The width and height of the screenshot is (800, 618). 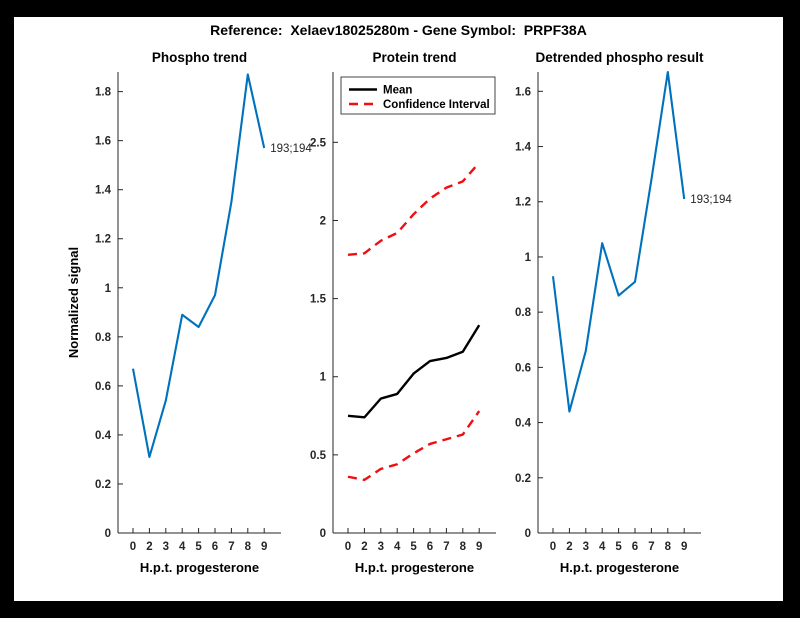 What do you see at coordinates (414, 371) in the screenshot?
I see `series-mean` at bounding box center [414, 371].